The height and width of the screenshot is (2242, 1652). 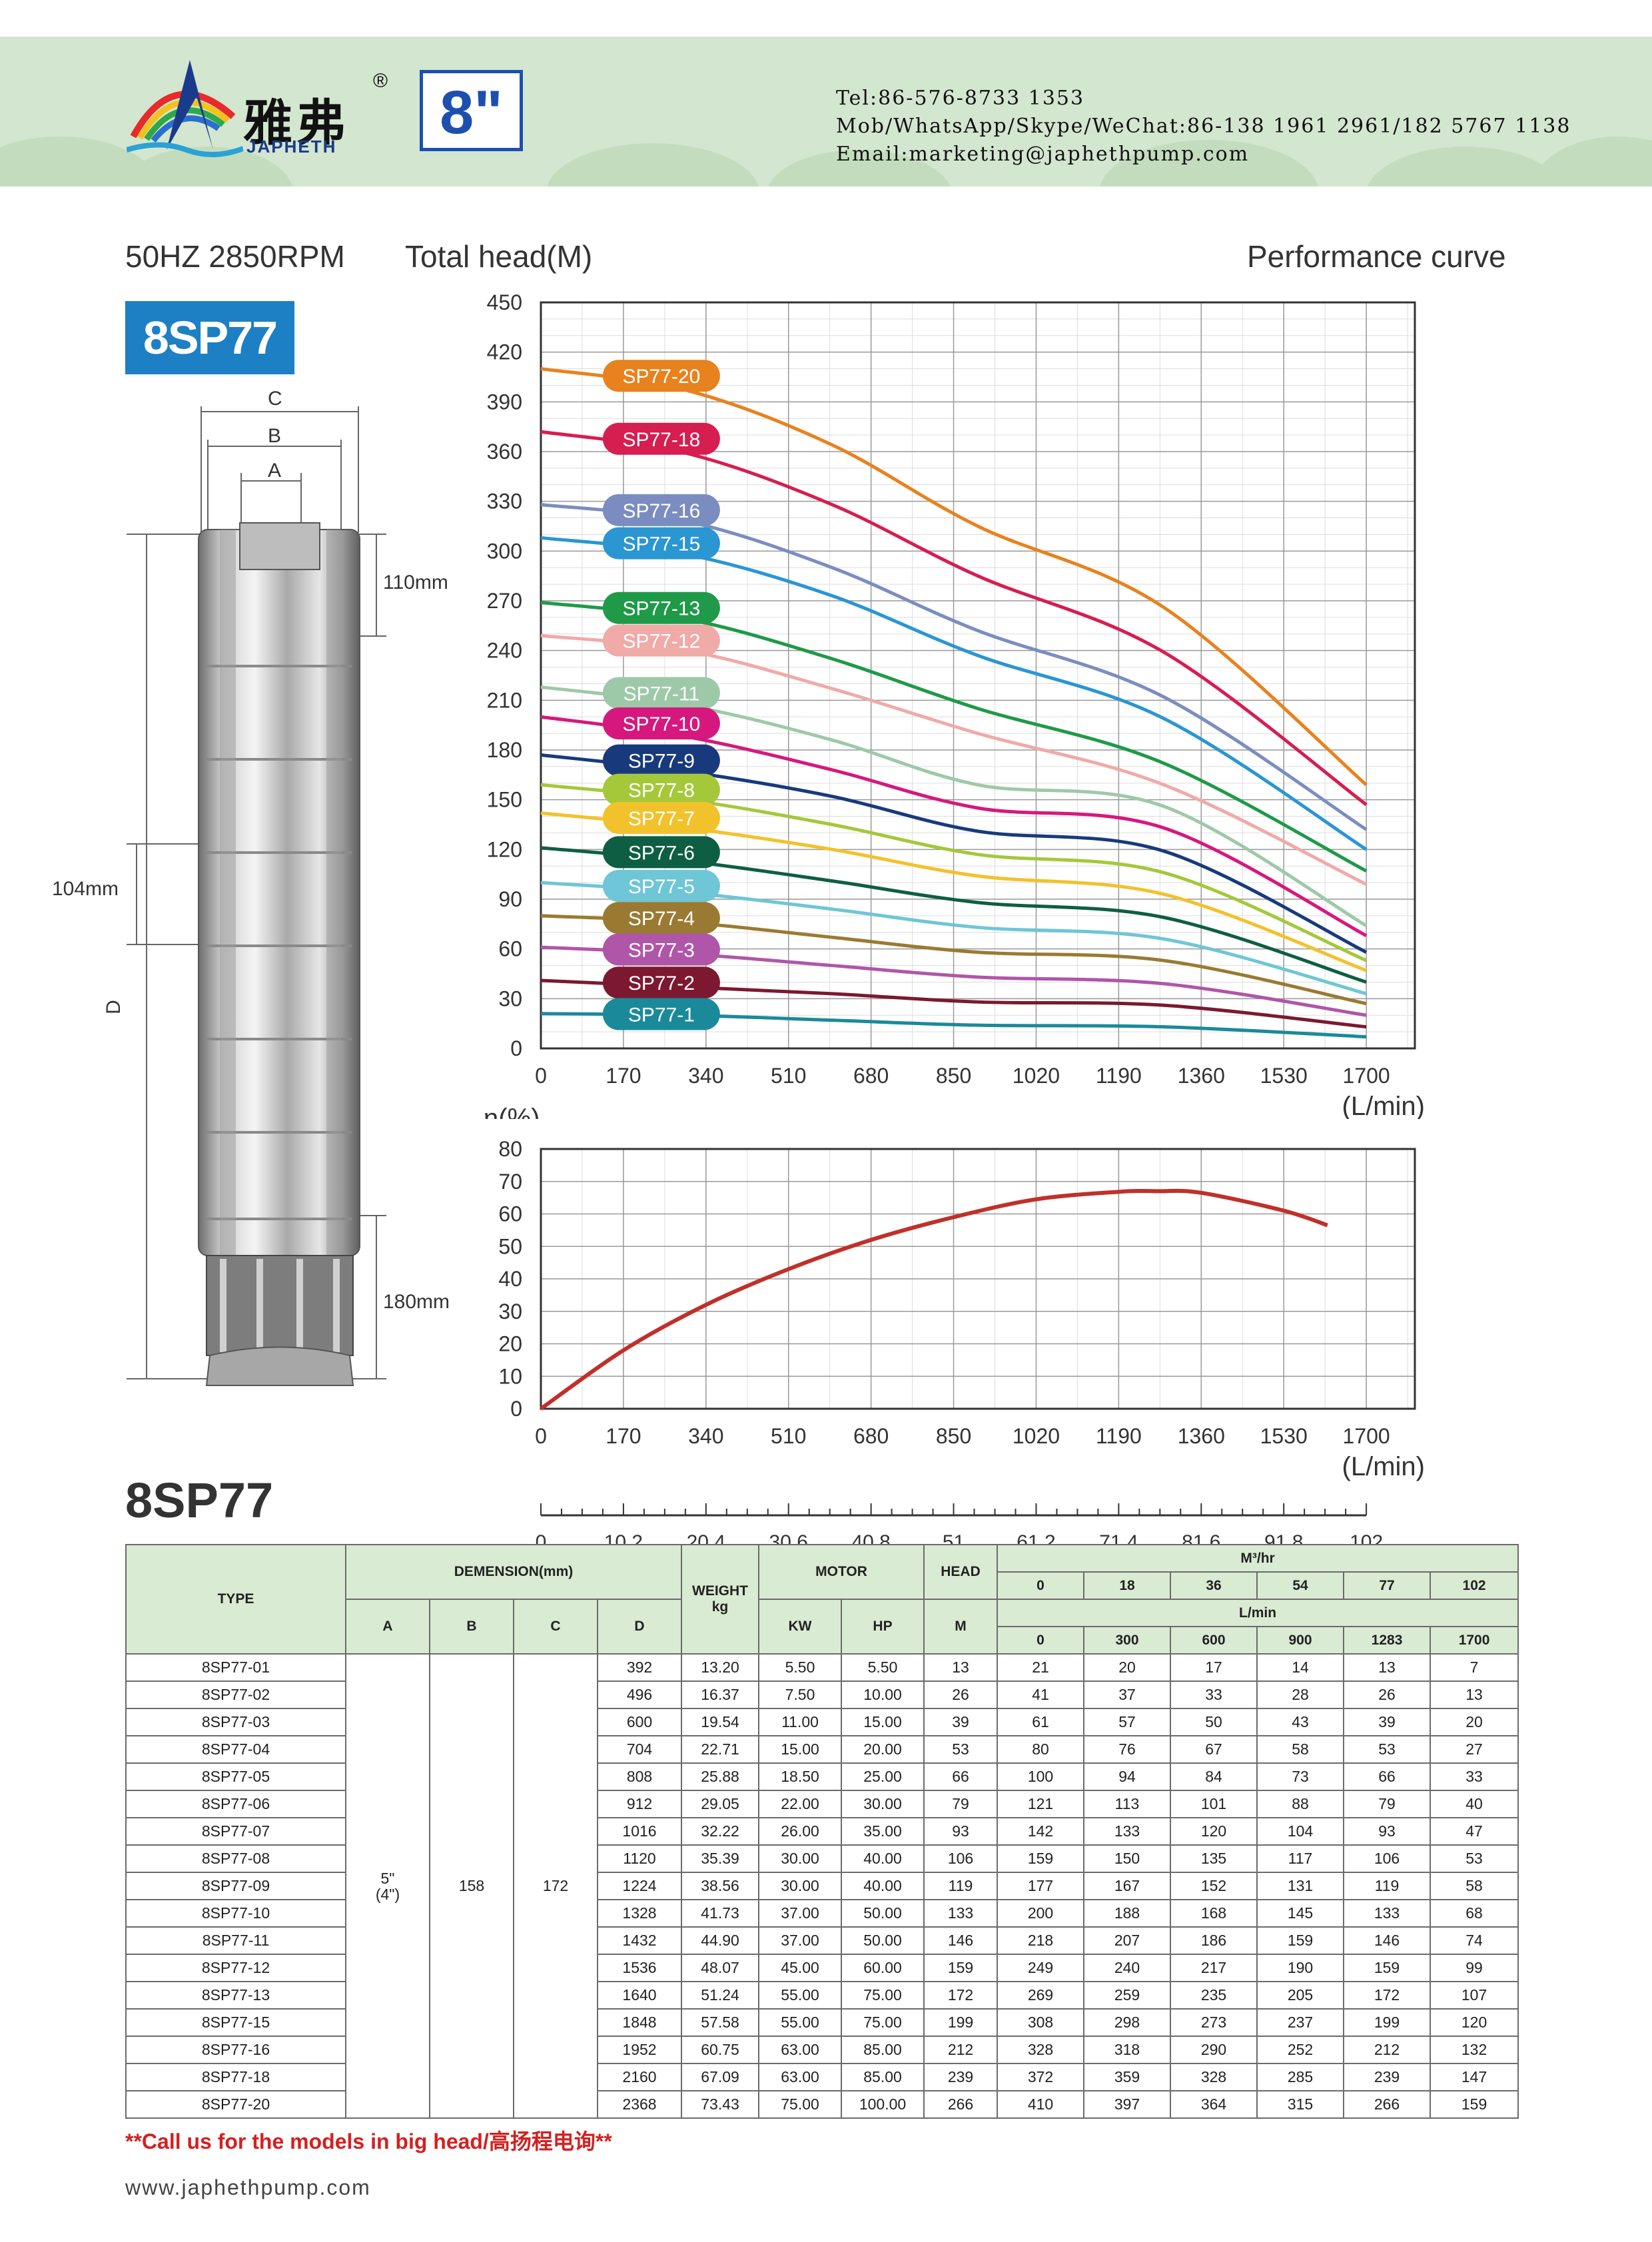 What do you see at coordinates (1127, 1968) in the screenshot?
I see `cell-flow: 240` at bounding box center [1127, 1968].